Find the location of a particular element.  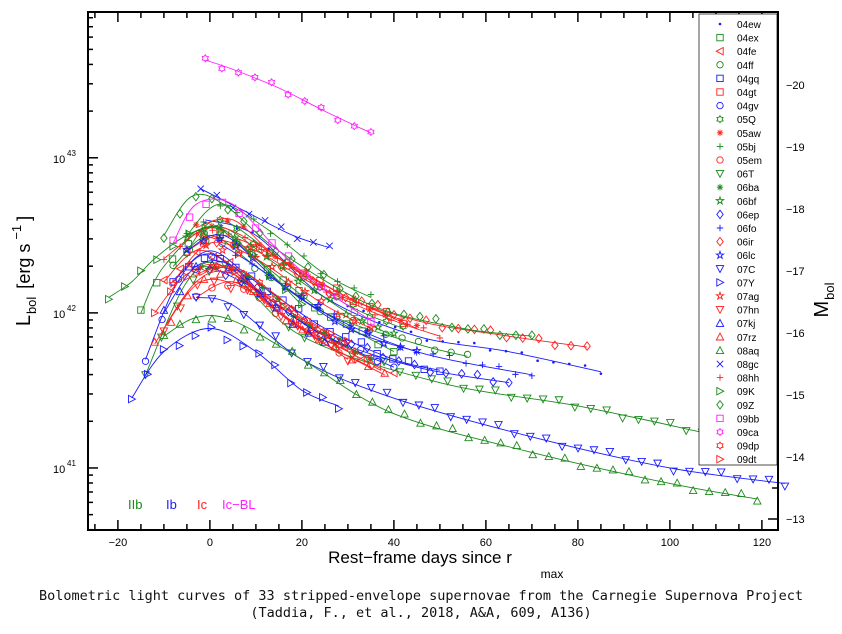

legend-entry: 09bb is located at coordinates (738, 419).